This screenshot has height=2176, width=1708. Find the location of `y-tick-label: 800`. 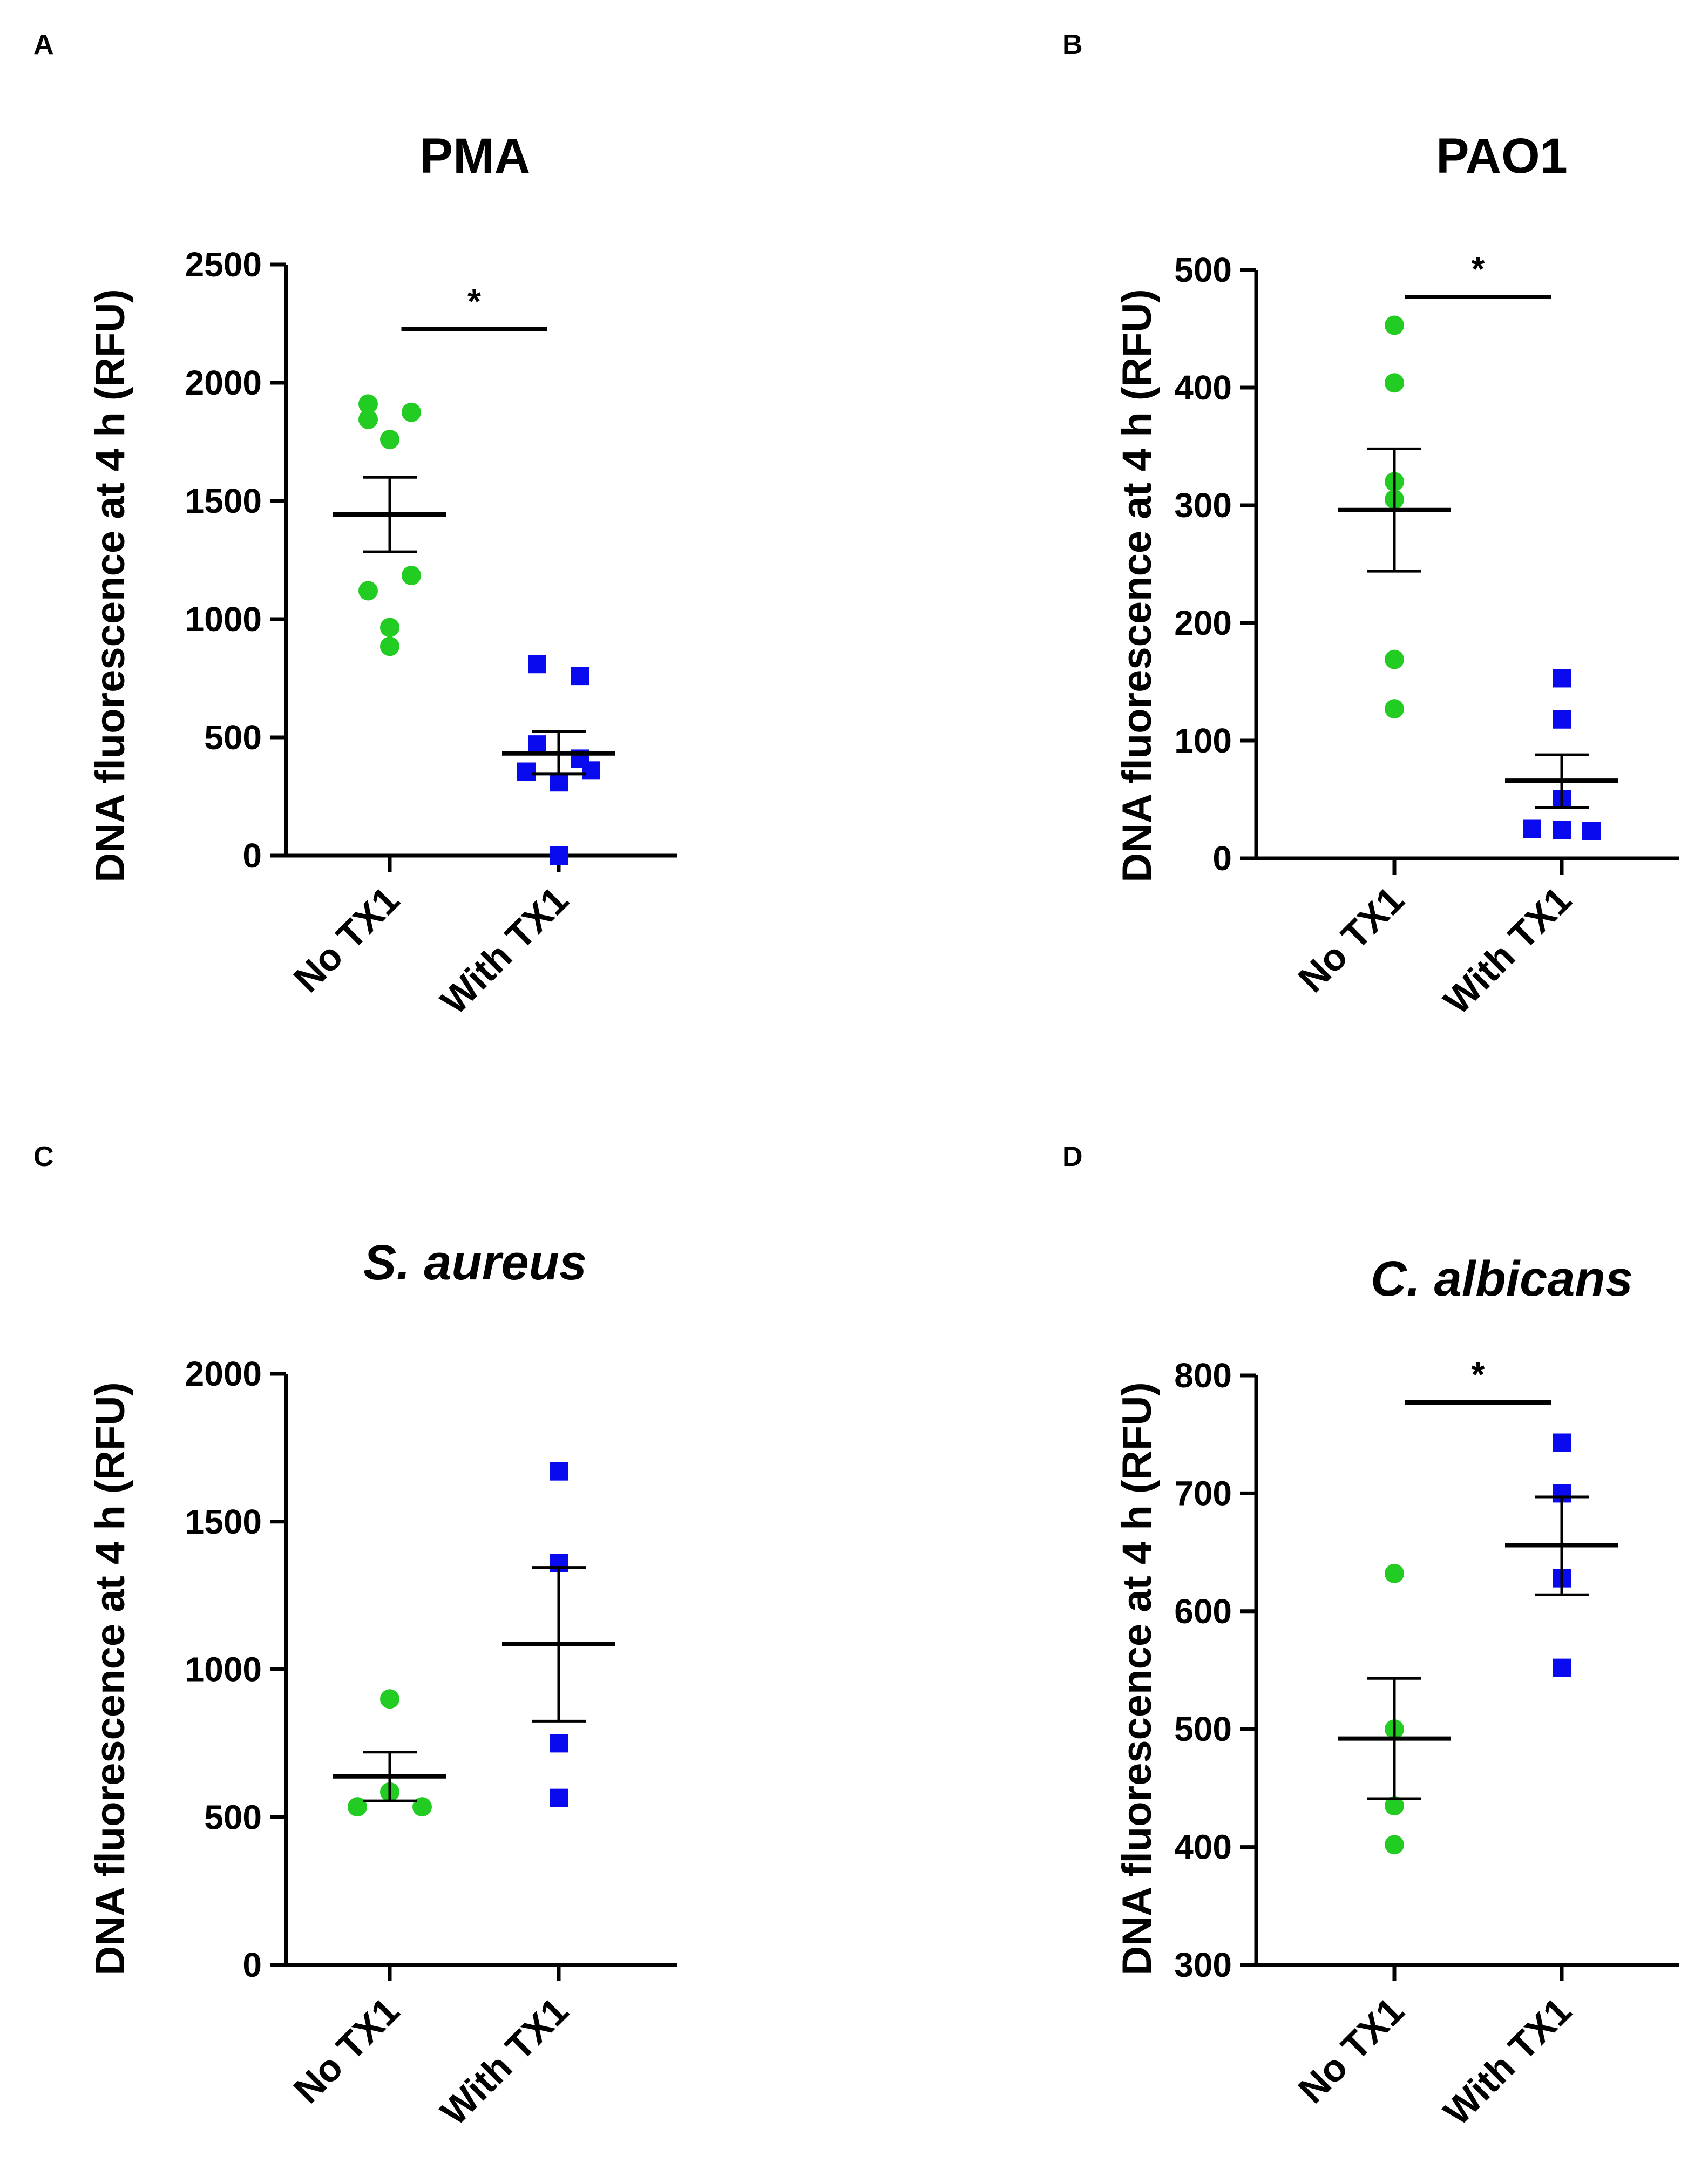

y-tick-label: 800 is located at coordinates (1203, 1375).